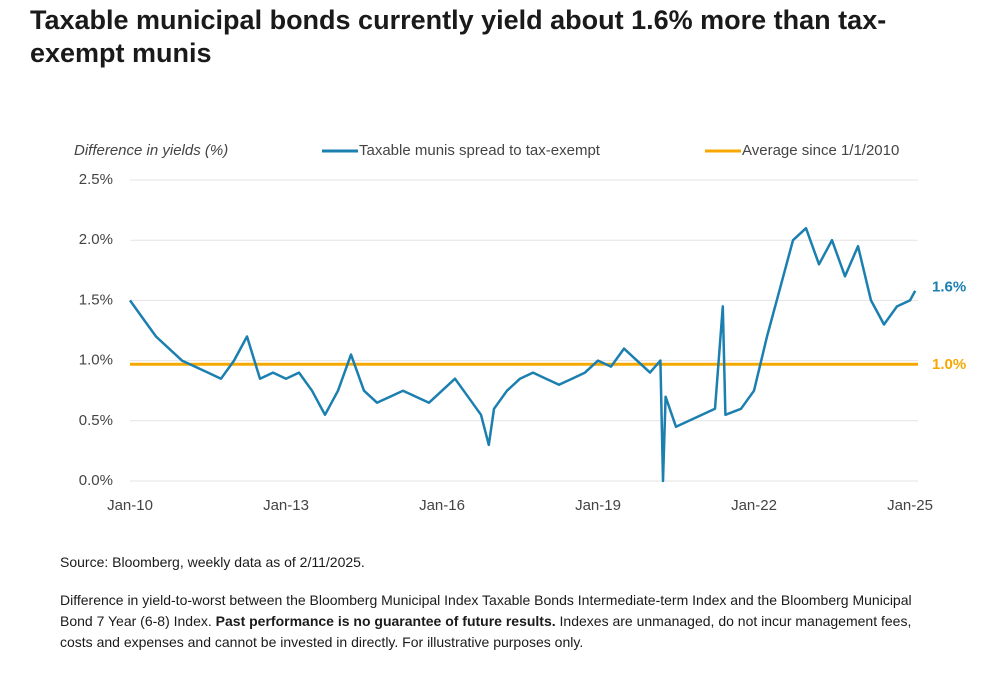  I want to click on x-tick-label: Jan-25, so click(910, 505).